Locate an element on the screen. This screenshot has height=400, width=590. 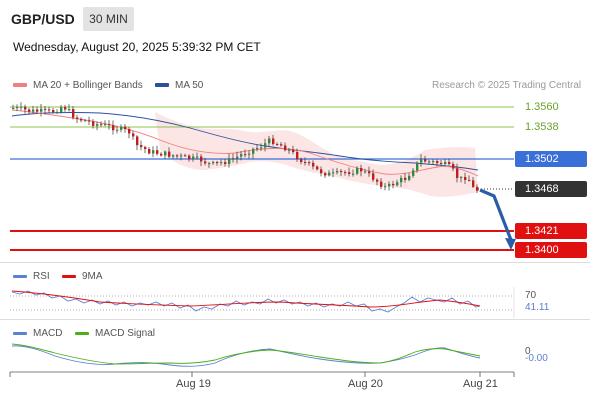
macd-signal-line is located at coordinates (246, 354).